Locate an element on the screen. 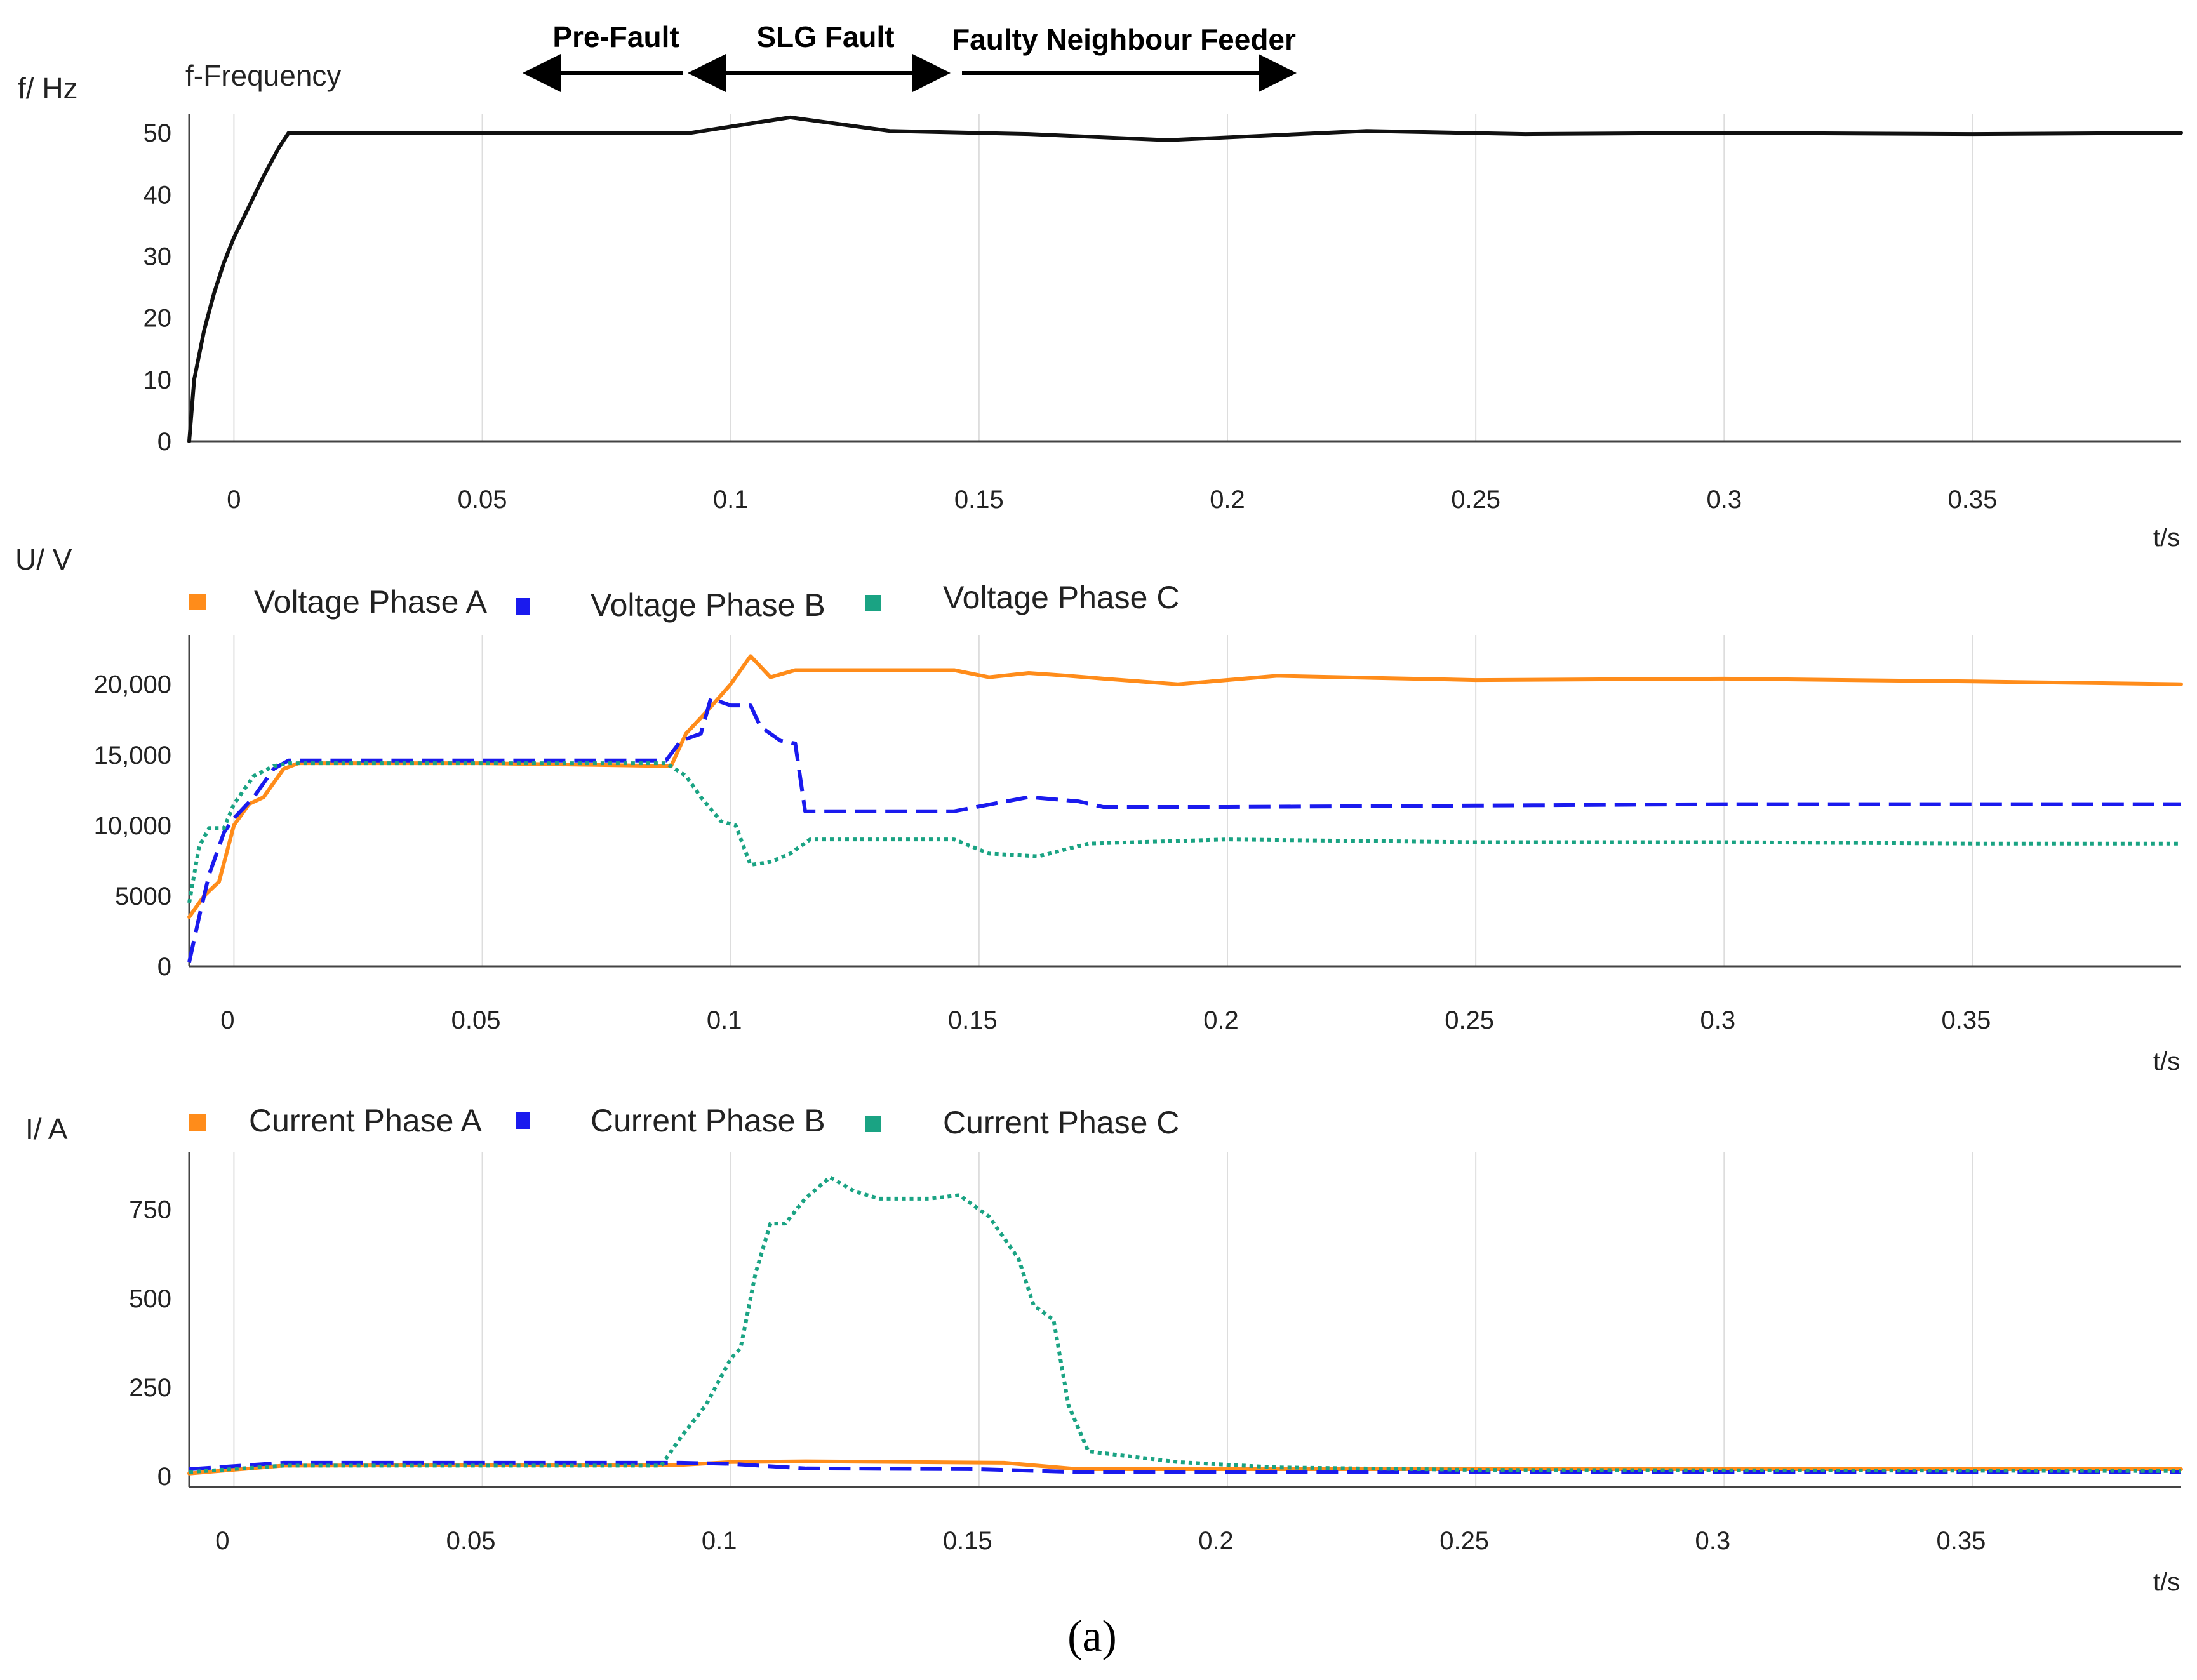 This screenshot has height=1680, width=2197. current-x-tick-label: 0 is located at coordinates (222, 1541).